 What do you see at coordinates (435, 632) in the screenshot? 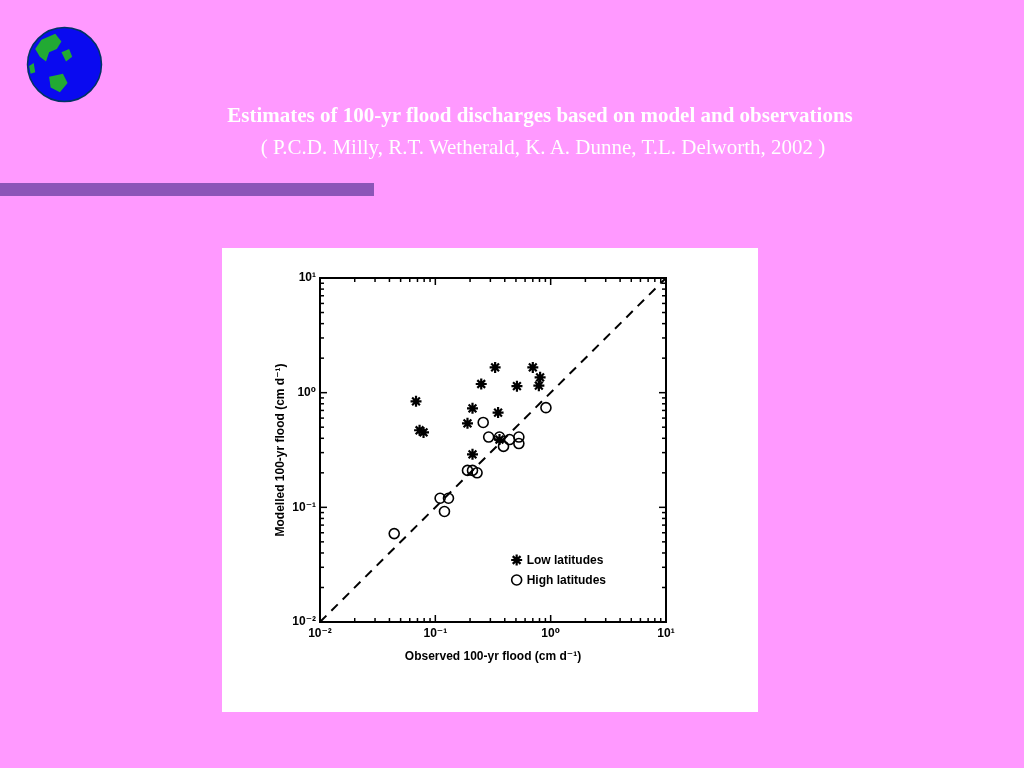
I see `x-tick-label: 10⁻¹` at bounding box center [435, 632].